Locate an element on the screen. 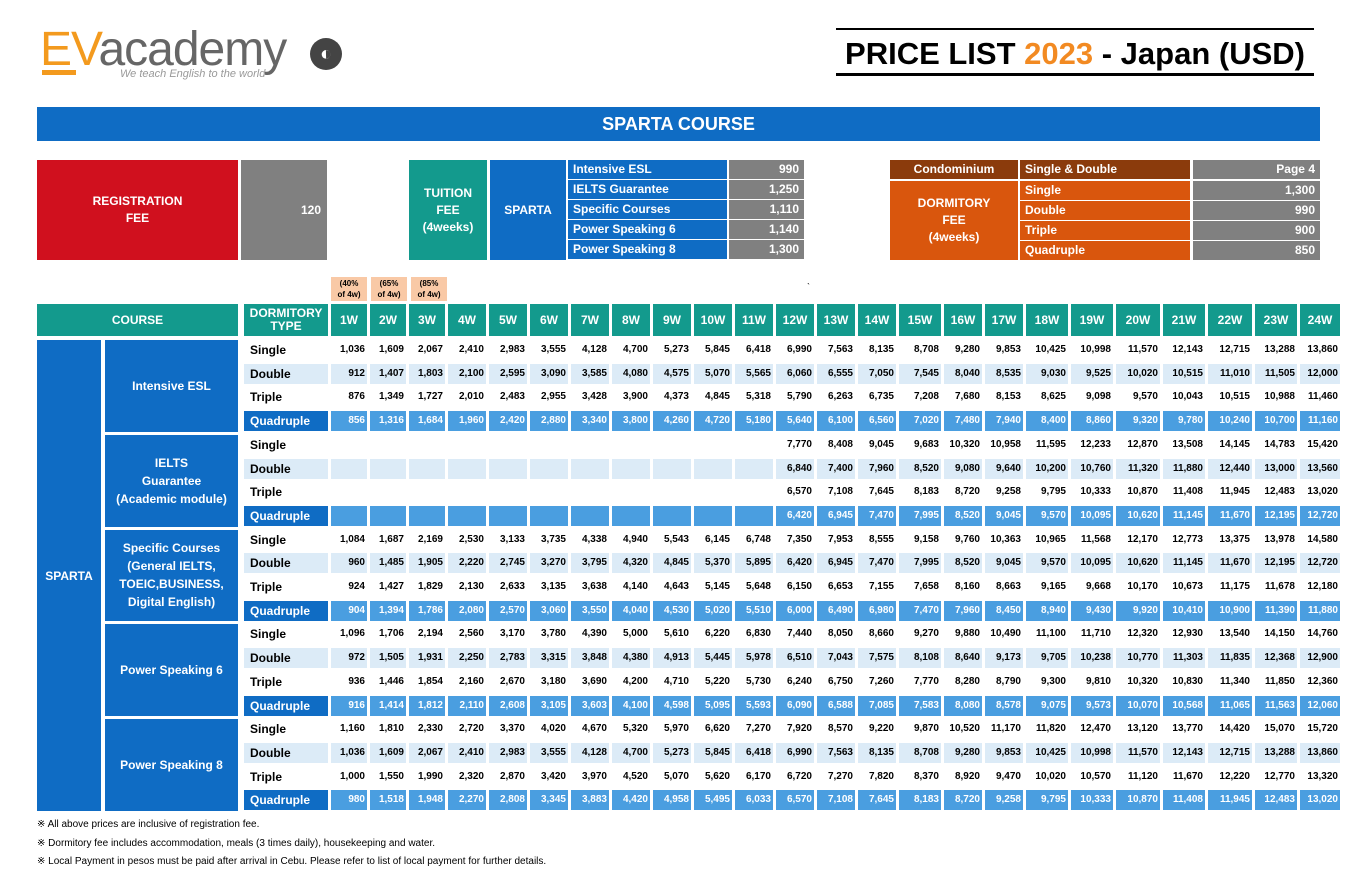 The image size is (1364, 873). program-sparta: SPARTA is located at coordinates (69, 575).